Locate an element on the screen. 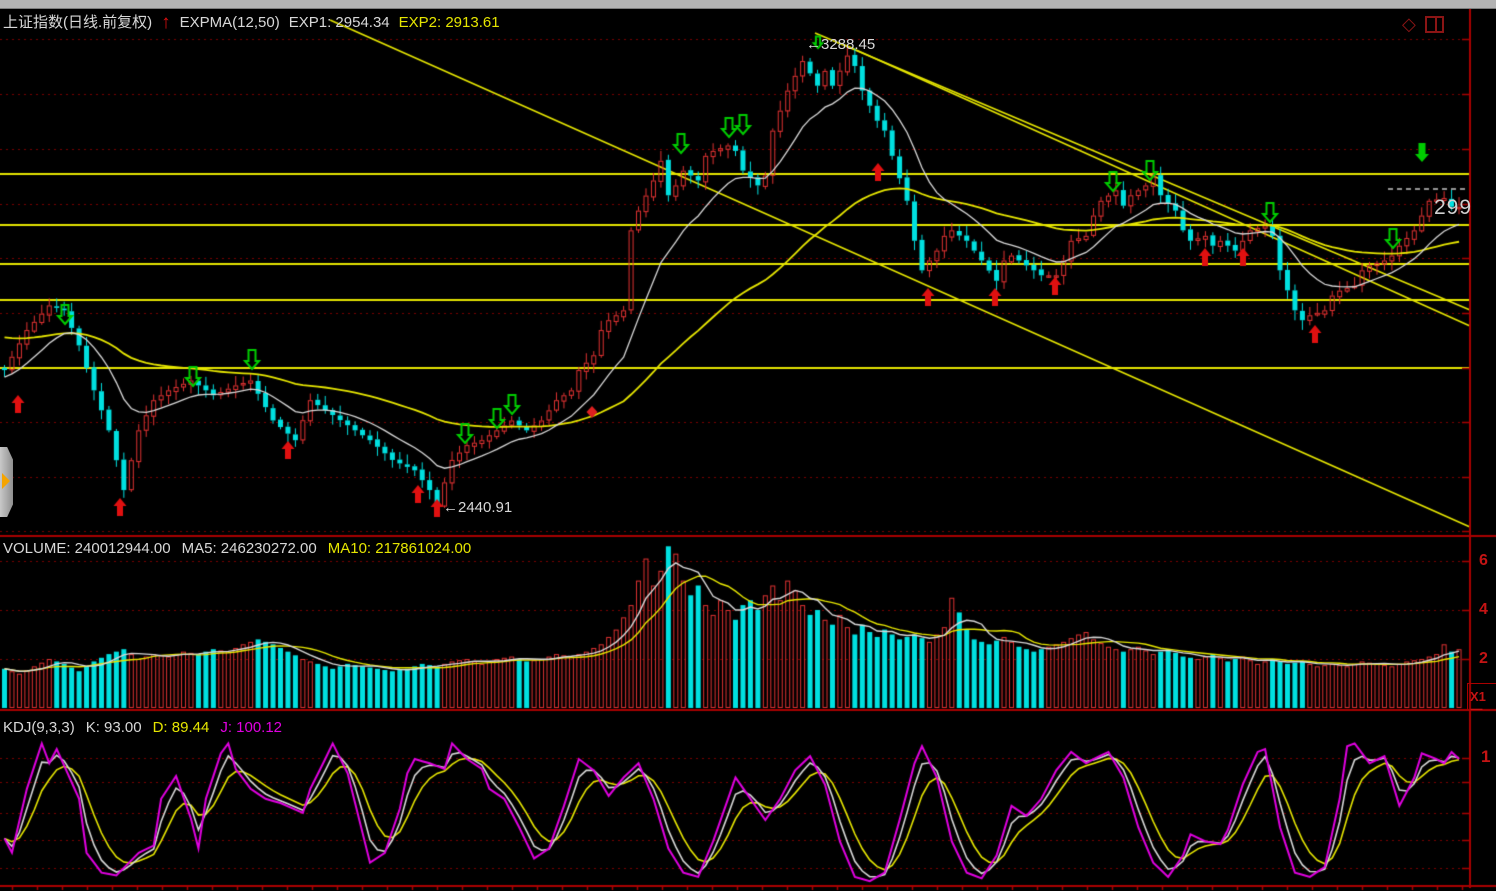  volume-ma5-value: MA5: 246230272.00 is located at coordinates (249, 548).